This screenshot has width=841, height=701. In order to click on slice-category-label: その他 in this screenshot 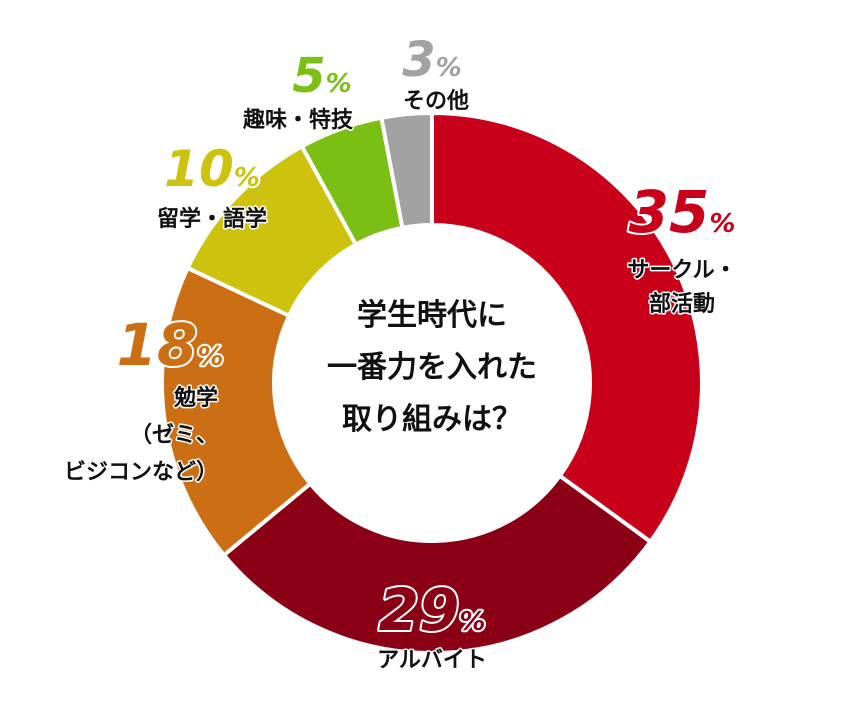, I will do `click(436, 101)`.